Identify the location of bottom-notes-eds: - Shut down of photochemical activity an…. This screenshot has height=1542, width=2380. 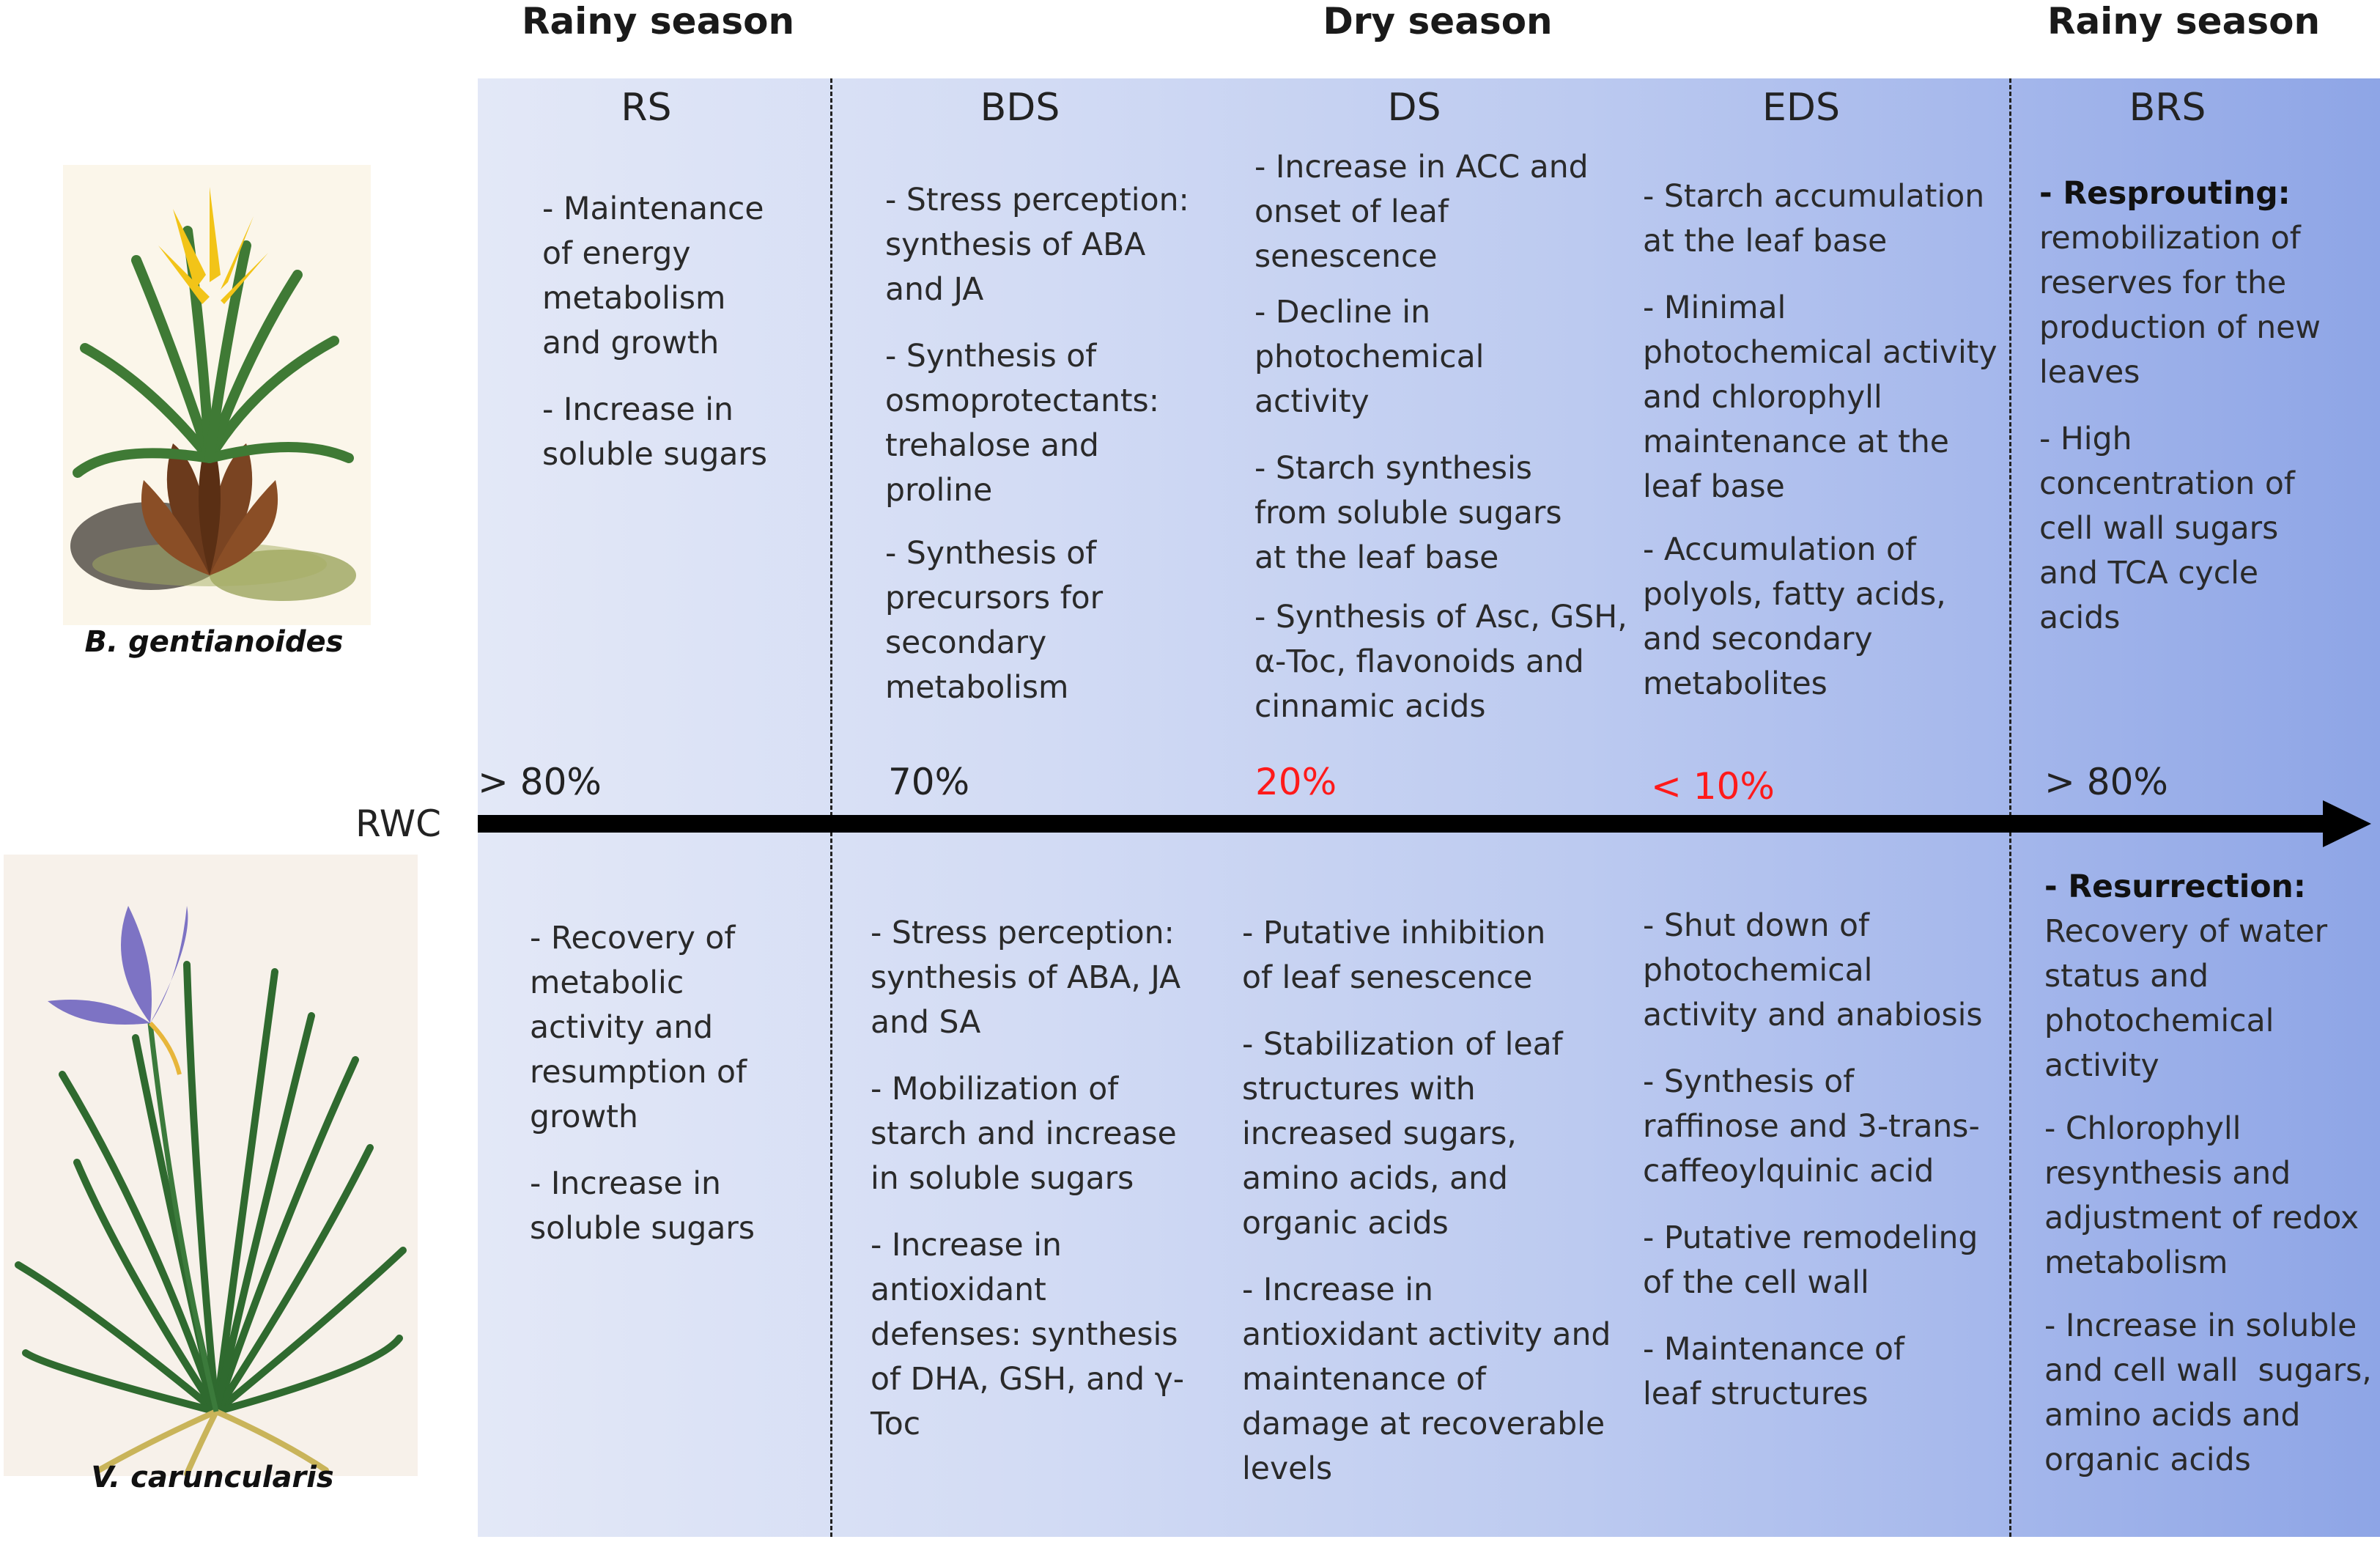
(1813, 1160).